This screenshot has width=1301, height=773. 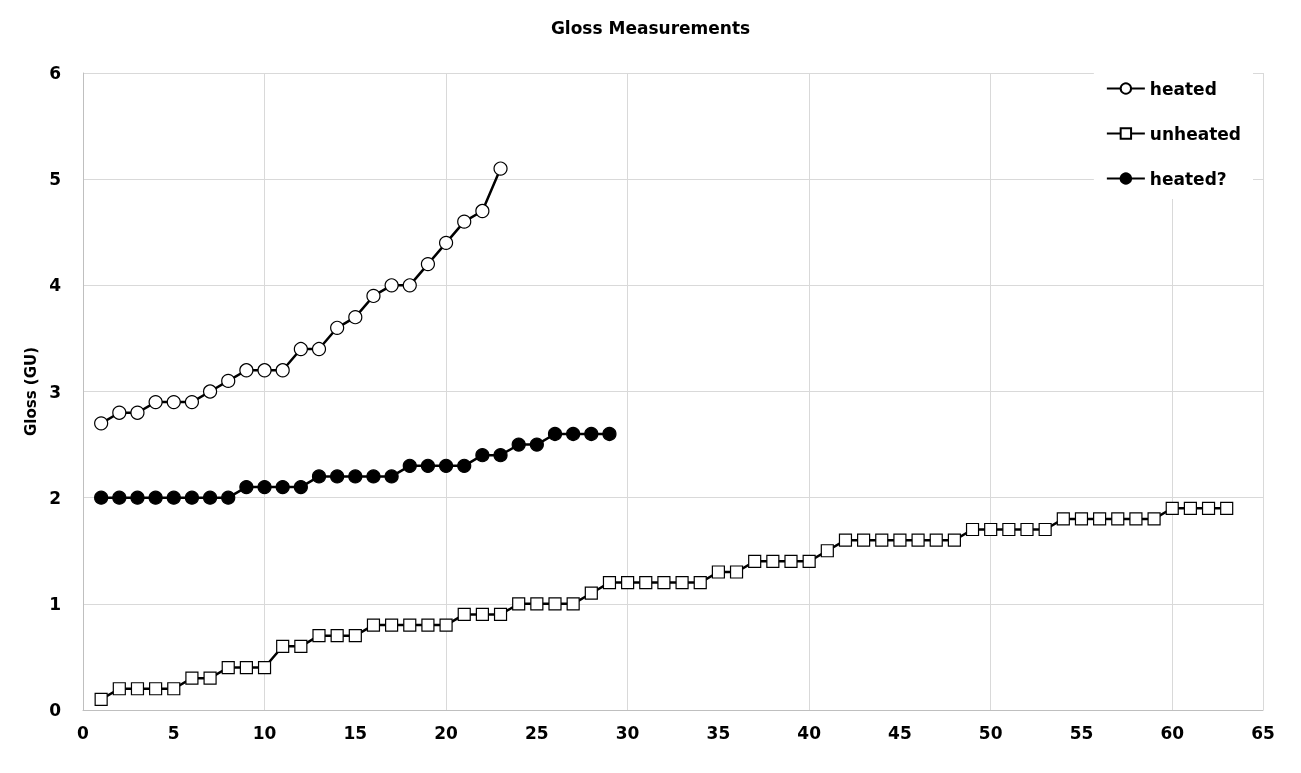 I want to click on x-tick-label: 55, so click(x=1081, y=732).